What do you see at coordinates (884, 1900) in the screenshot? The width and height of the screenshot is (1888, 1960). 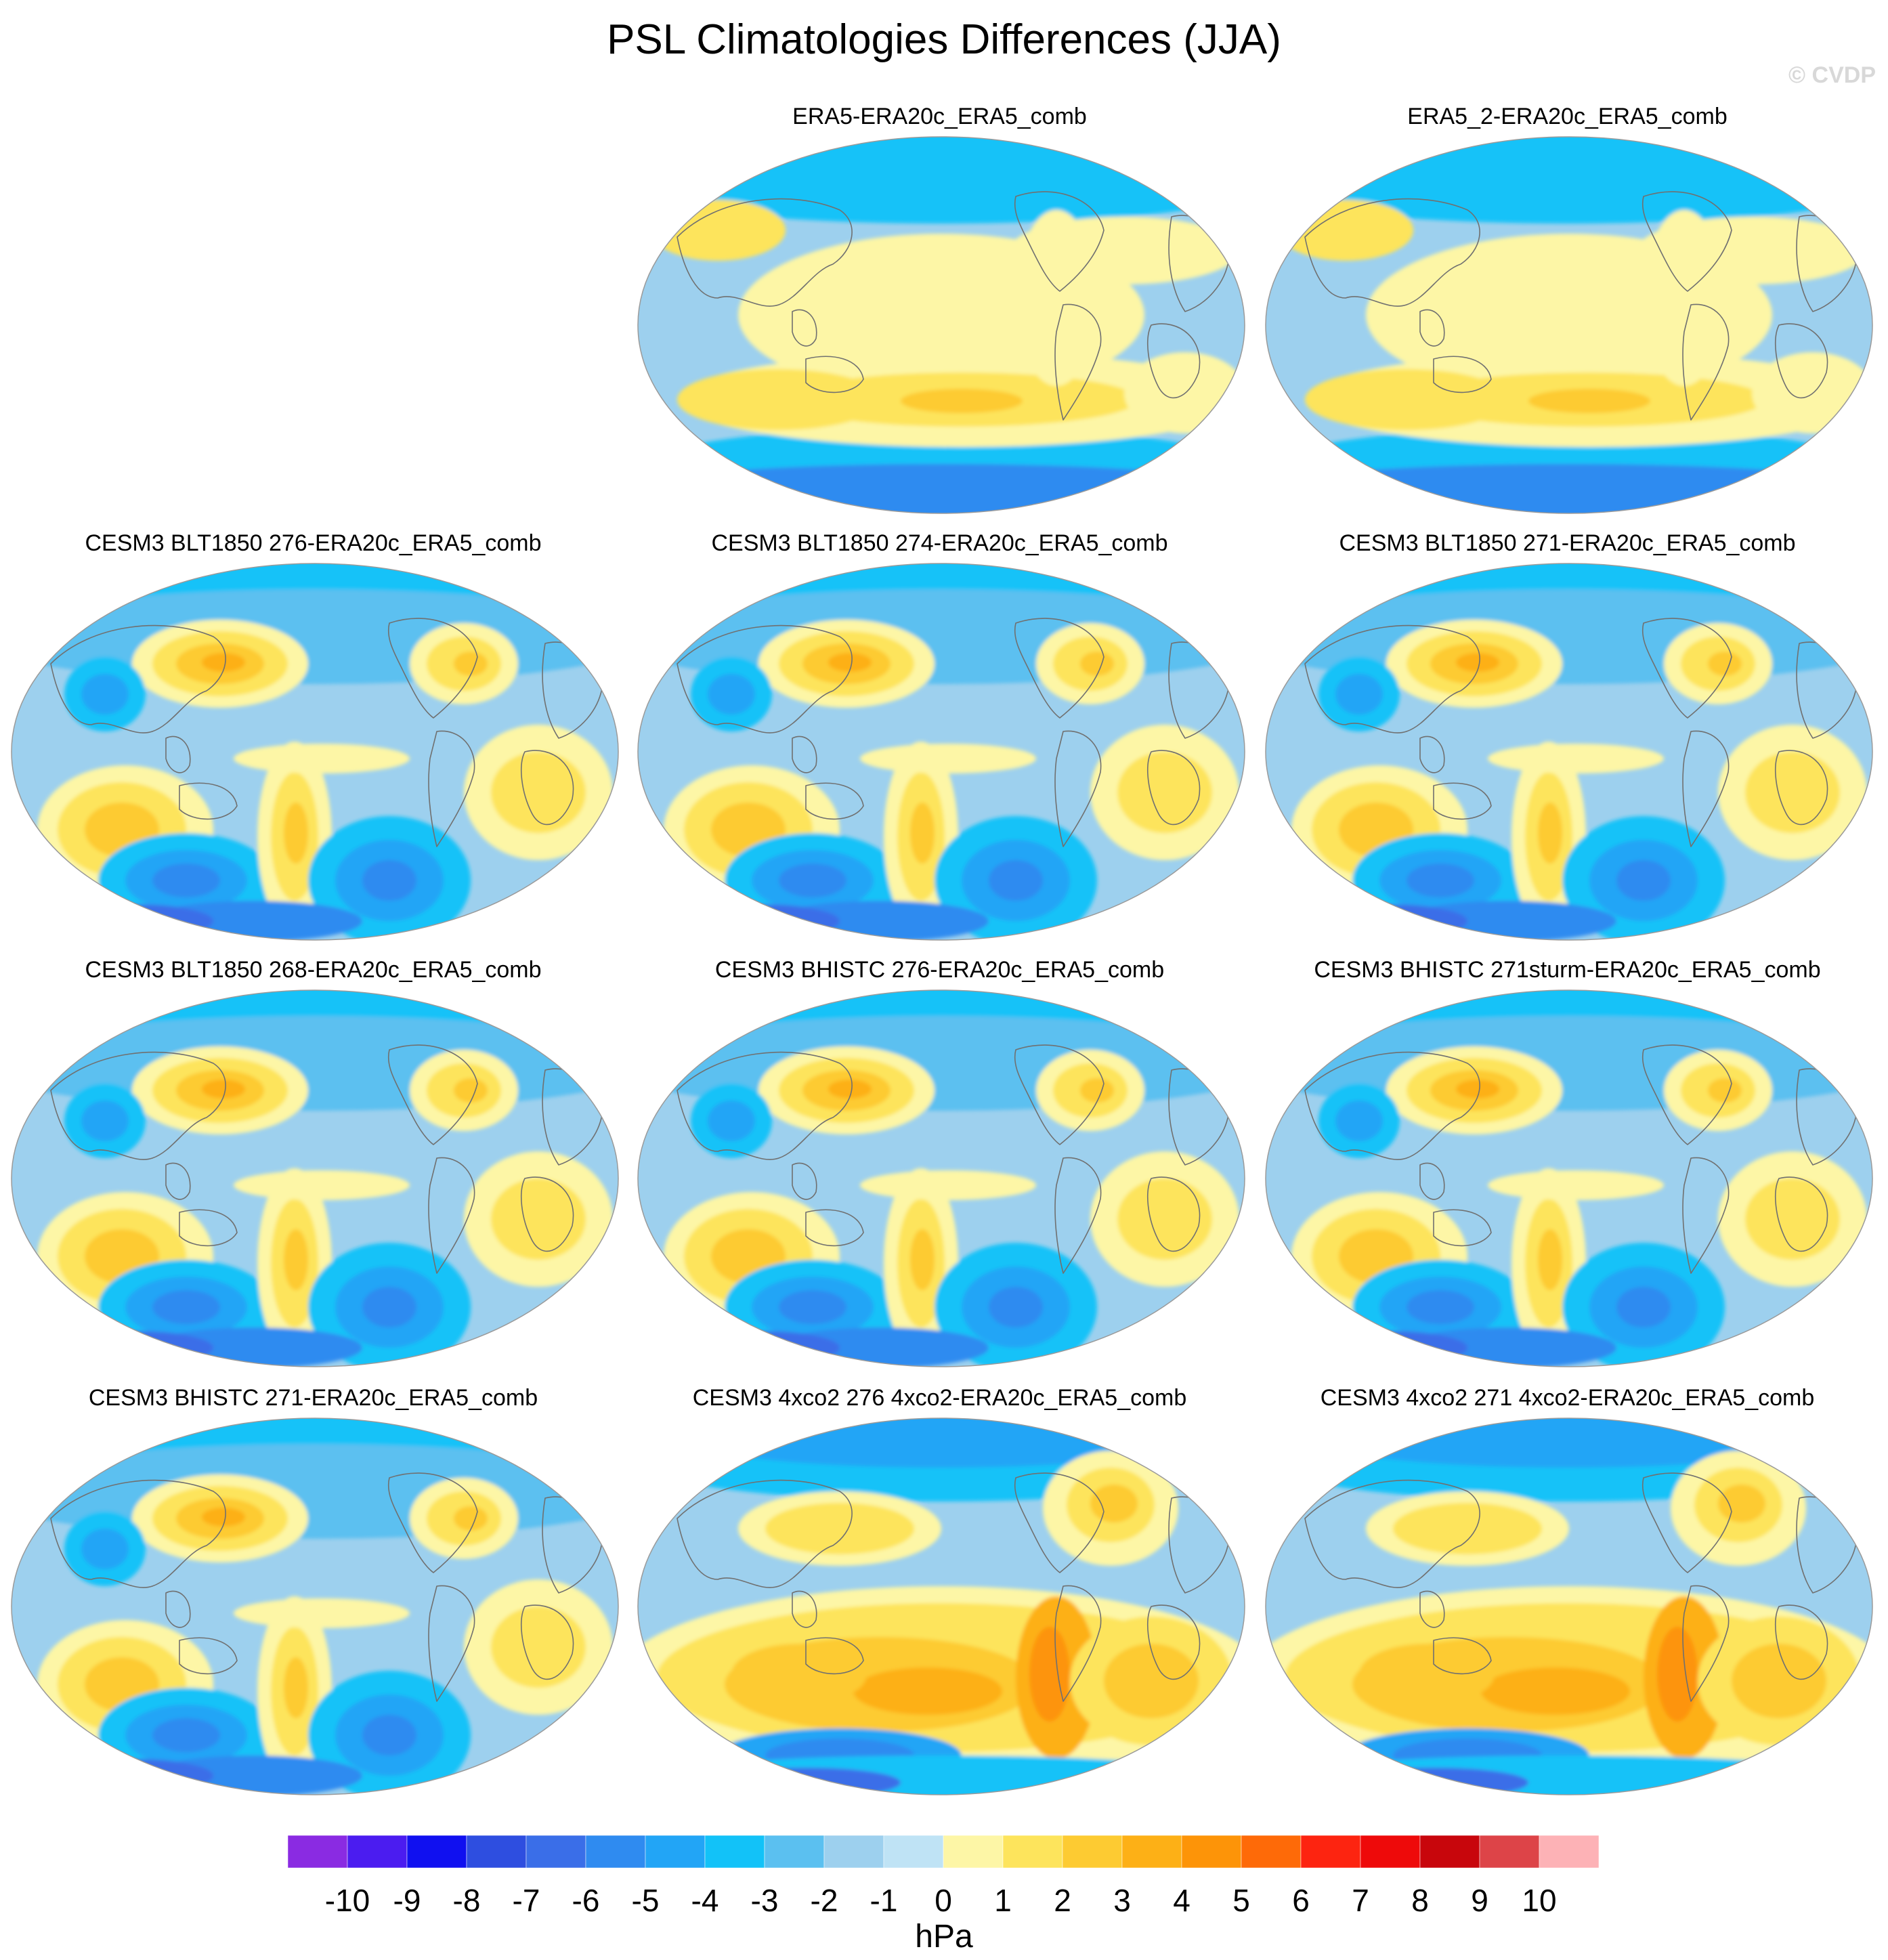 I see `colorbar-tick-label: -1` at bounding box center [884, 1900].